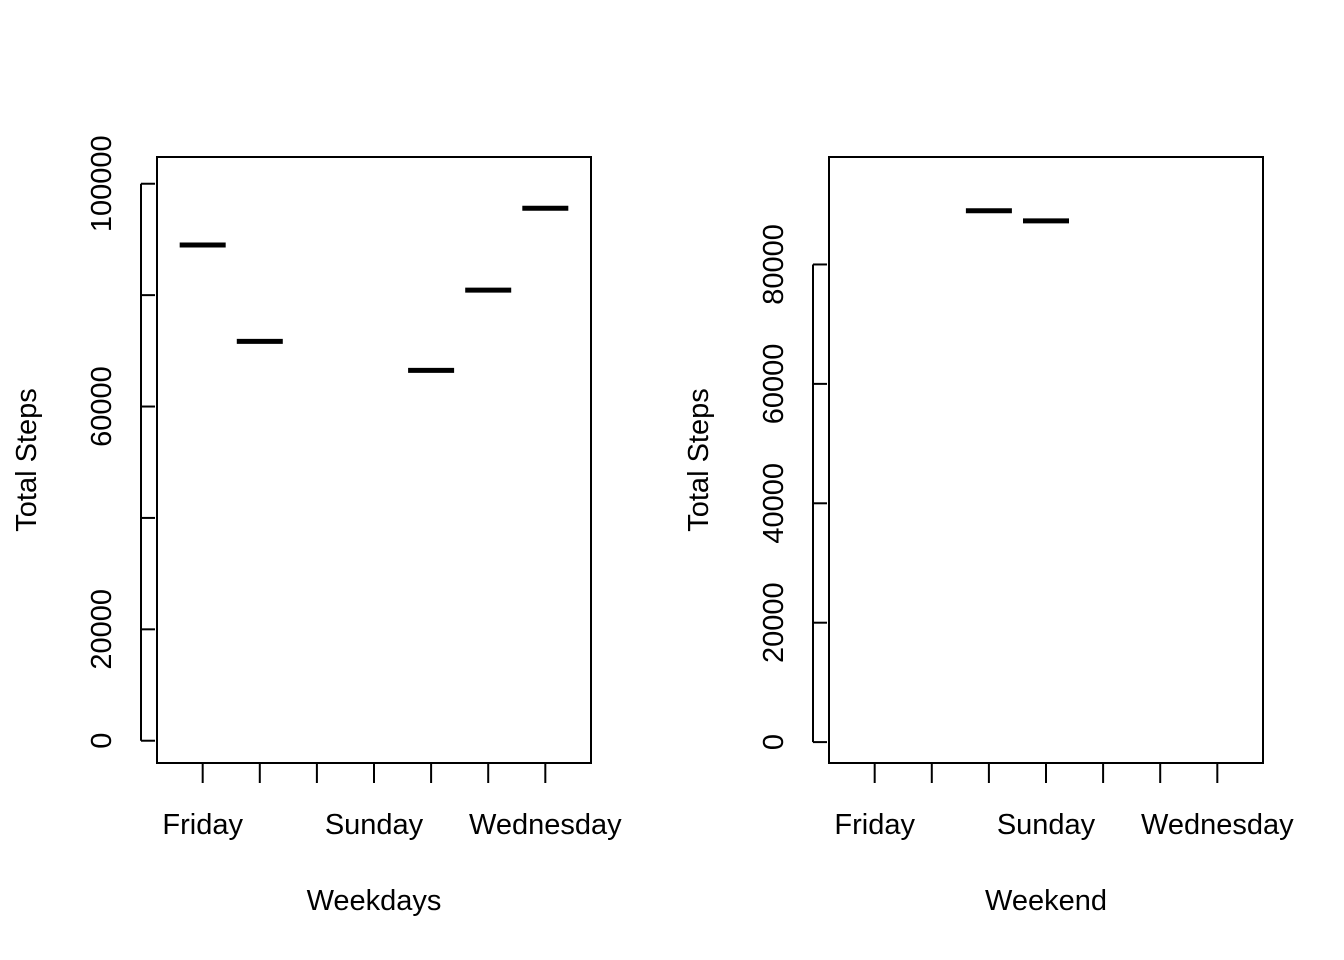  Describe the element at coordinates (102, 183) in the screenshot. I see `y-tick-label: 100000` at that location.